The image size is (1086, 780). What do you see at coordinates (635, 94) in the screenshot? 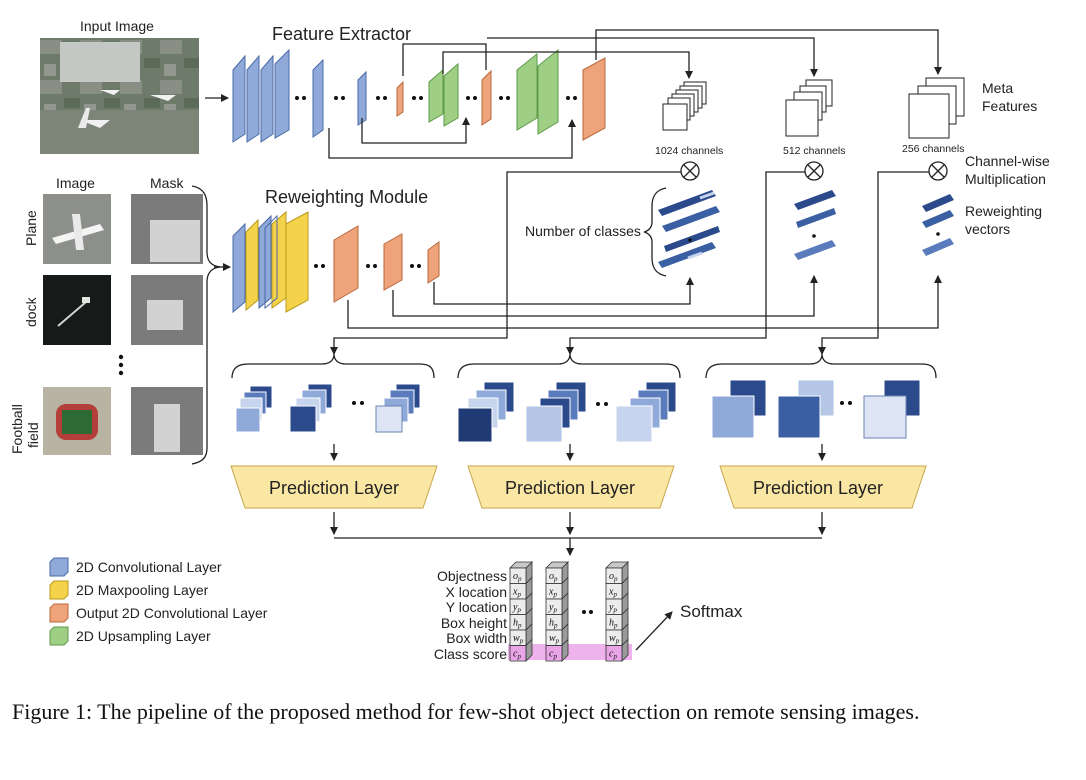
I see `skip-connections` at bounding box center [635, 94].